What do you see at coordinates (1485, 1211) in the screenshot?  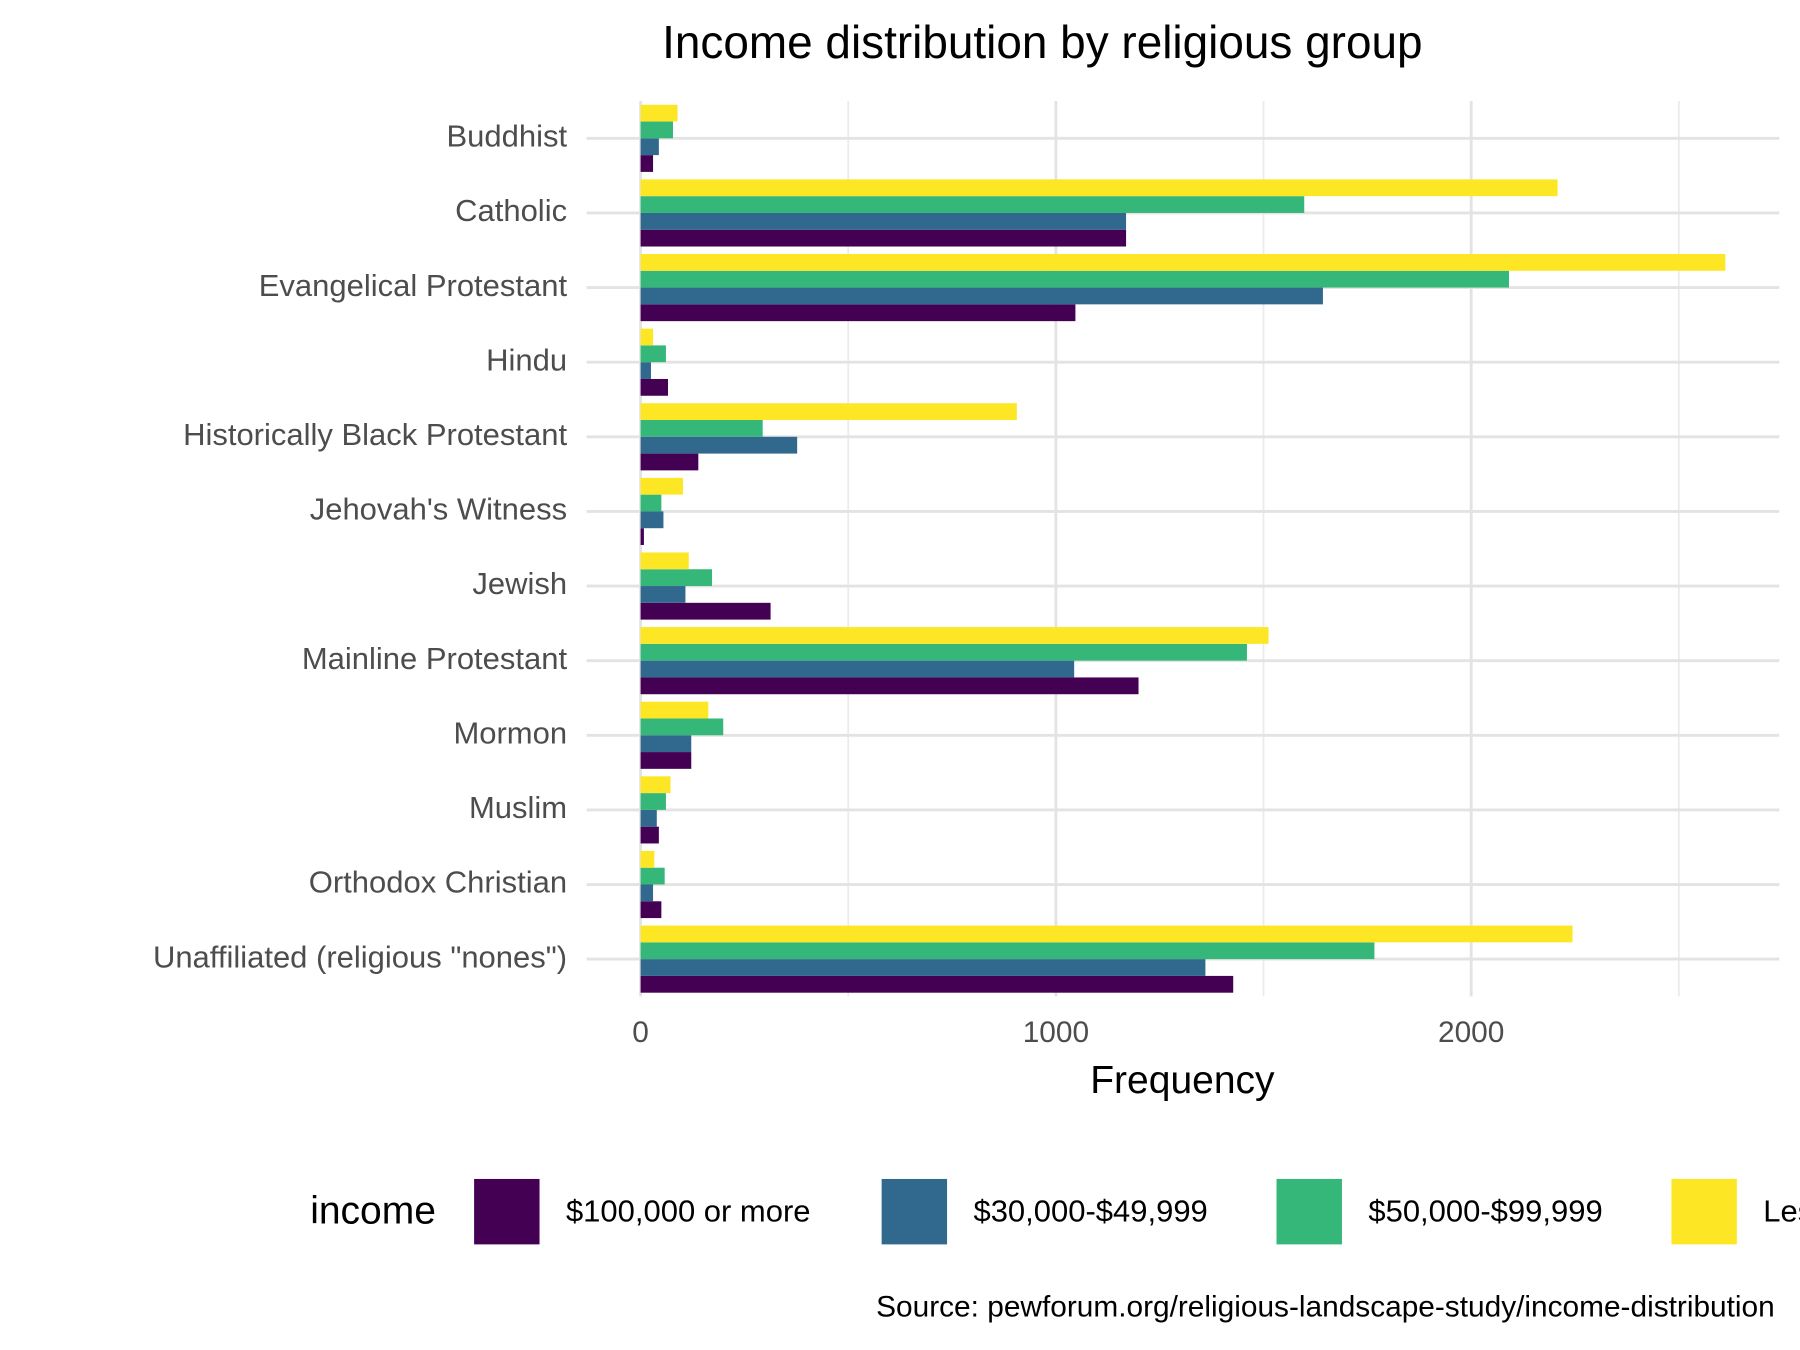 I see `legend-label: $50,000-$99,999` at bounding box center [1485, 1211].